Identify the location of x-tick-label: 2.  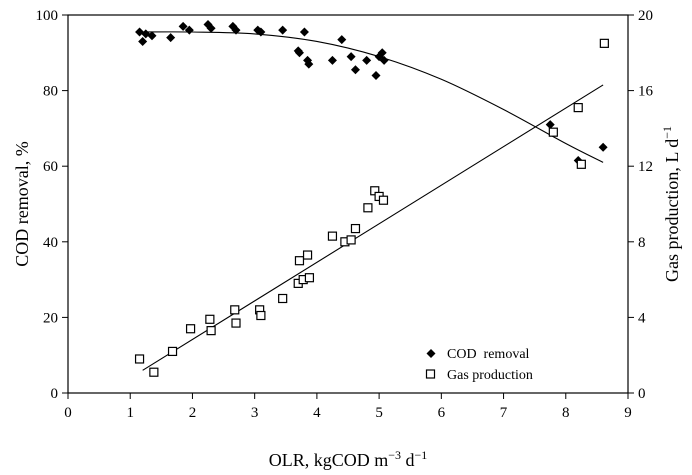
(193, 413).